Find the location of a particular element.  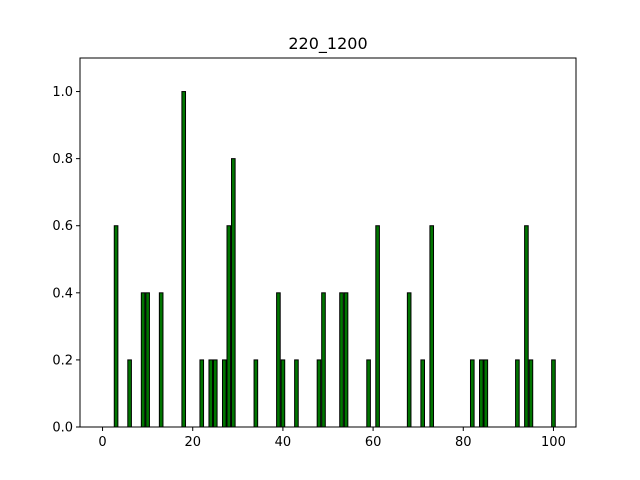

y-tick-label: 0.8 is located at coordinates (62, 159).